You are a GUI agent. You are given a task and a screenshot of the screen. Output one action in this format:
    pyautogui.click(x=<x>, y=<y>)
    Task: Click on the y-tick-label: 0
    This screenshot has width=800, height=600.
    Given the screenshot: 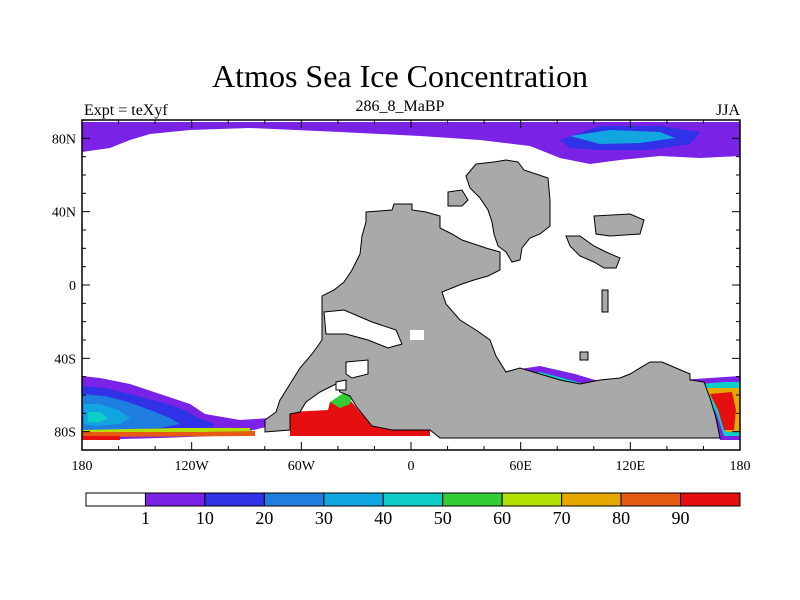 What is the action you would take?
    pyautogui.click(x=72, y=286)
    